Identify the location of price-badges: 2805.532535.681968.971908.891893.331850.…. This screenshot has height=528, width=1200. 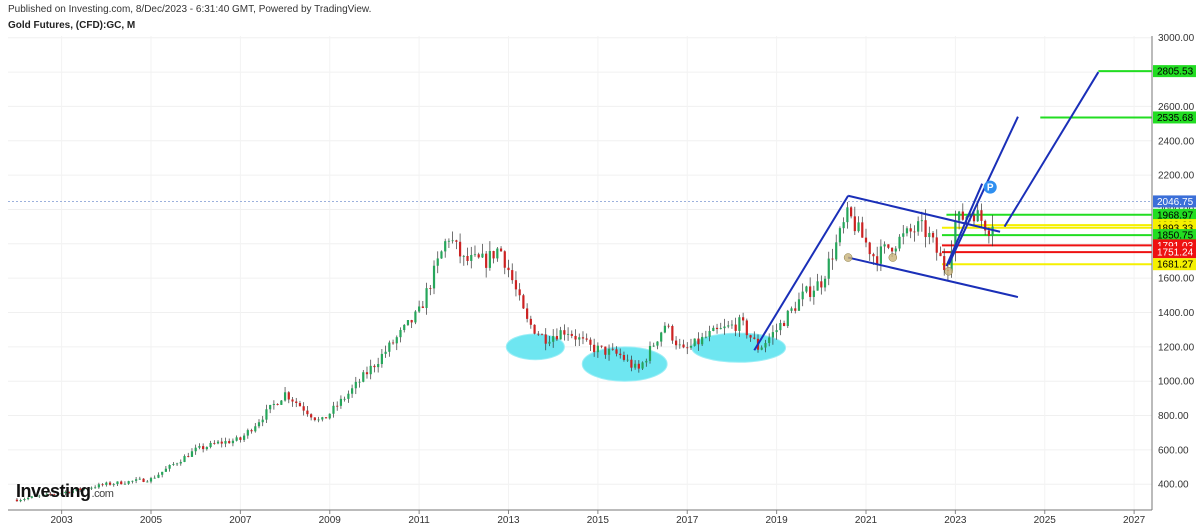
(1174, 168).